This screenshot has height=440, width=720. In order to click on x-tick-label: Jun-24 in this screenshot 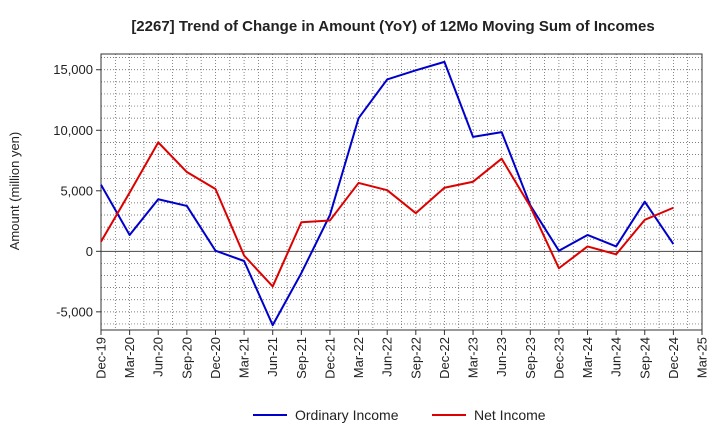, I will do `click(616, 357)`.